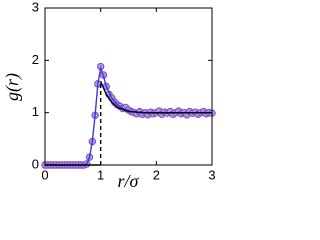 The width and height of the screenshot is (320, 240). What do you see at coordinates (35, 163) in the screenshot?
I see `y-tick-label: 0` at bounding box center [35, 163].